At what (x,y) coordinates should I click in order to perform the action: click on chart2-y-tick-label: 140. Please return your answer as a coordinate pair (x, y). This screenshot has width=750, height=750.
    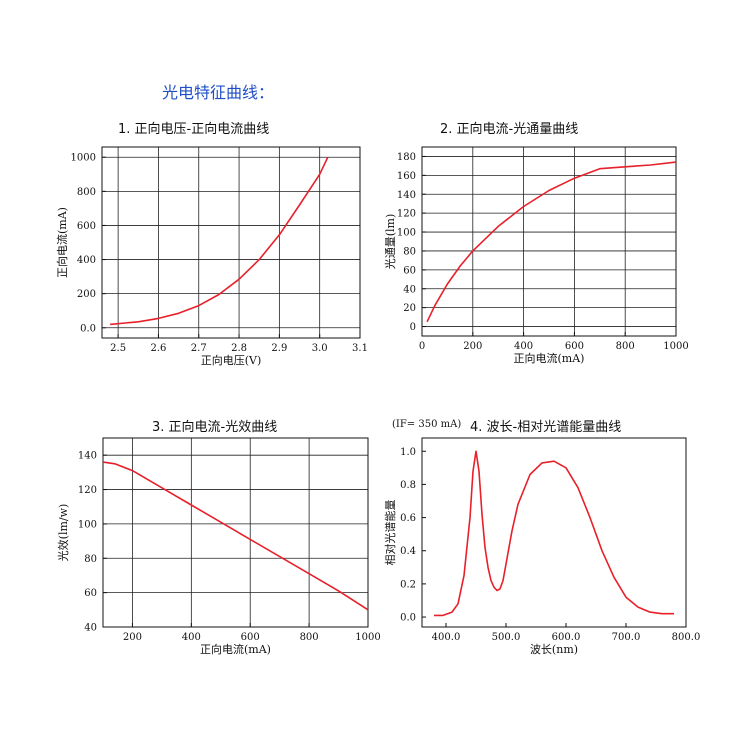
    Looking at the image, I should click on (406, 195).